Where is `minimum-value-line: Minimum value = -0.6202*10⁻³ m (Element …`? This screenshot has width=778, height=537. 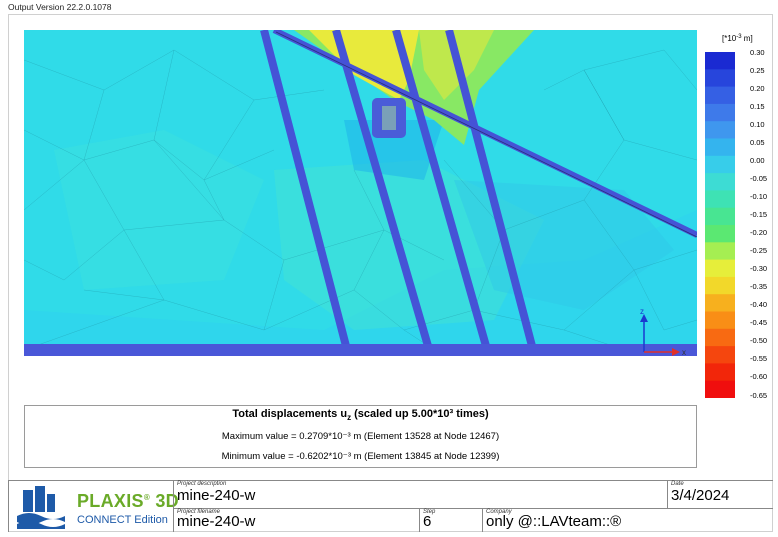
minimum-value-line: Minimum value = -0.6202*10⁻³ m (Element … is located at coordinates (360, 456).